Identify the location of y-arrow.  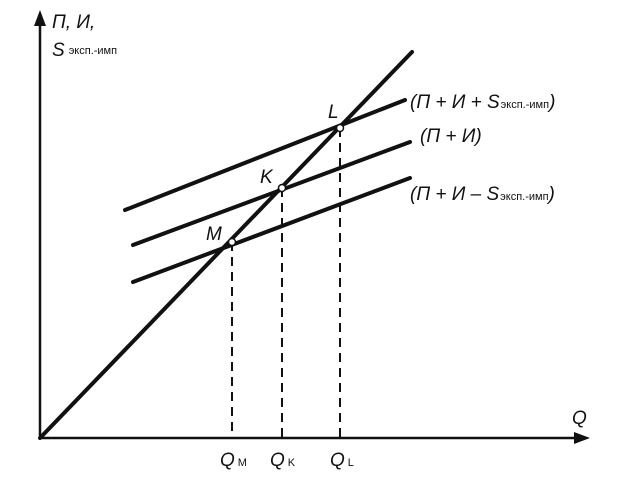
(40, 18).